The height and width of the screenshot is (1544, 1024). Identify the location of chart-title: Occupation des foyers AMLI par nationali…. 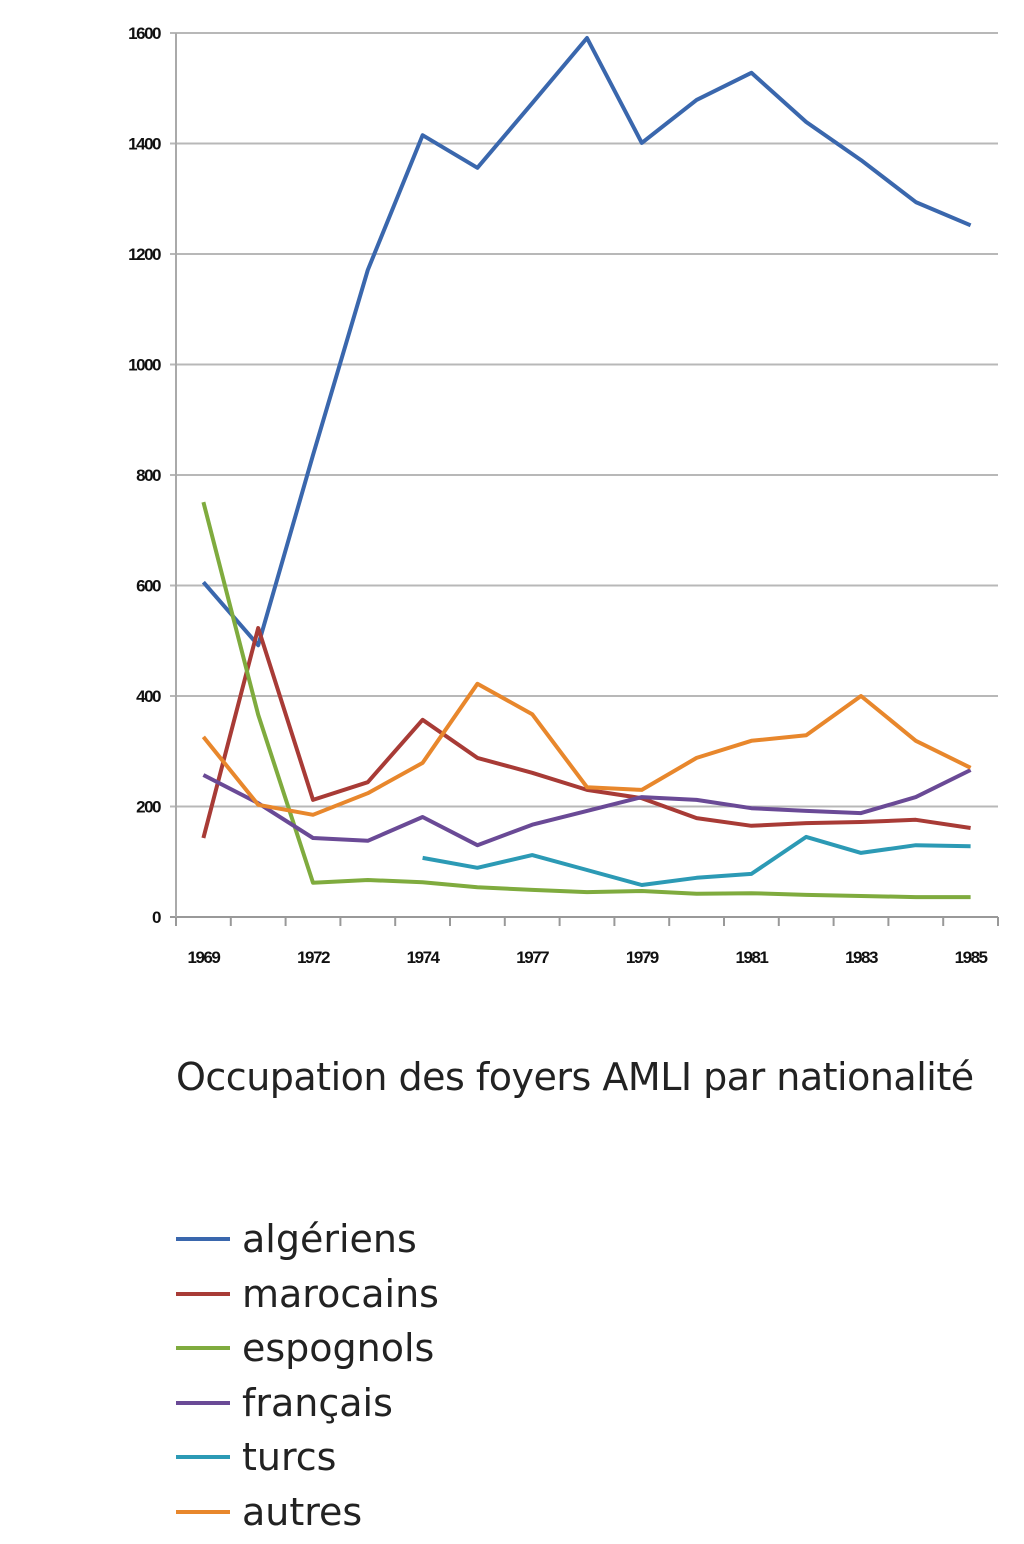
(575, 1077).